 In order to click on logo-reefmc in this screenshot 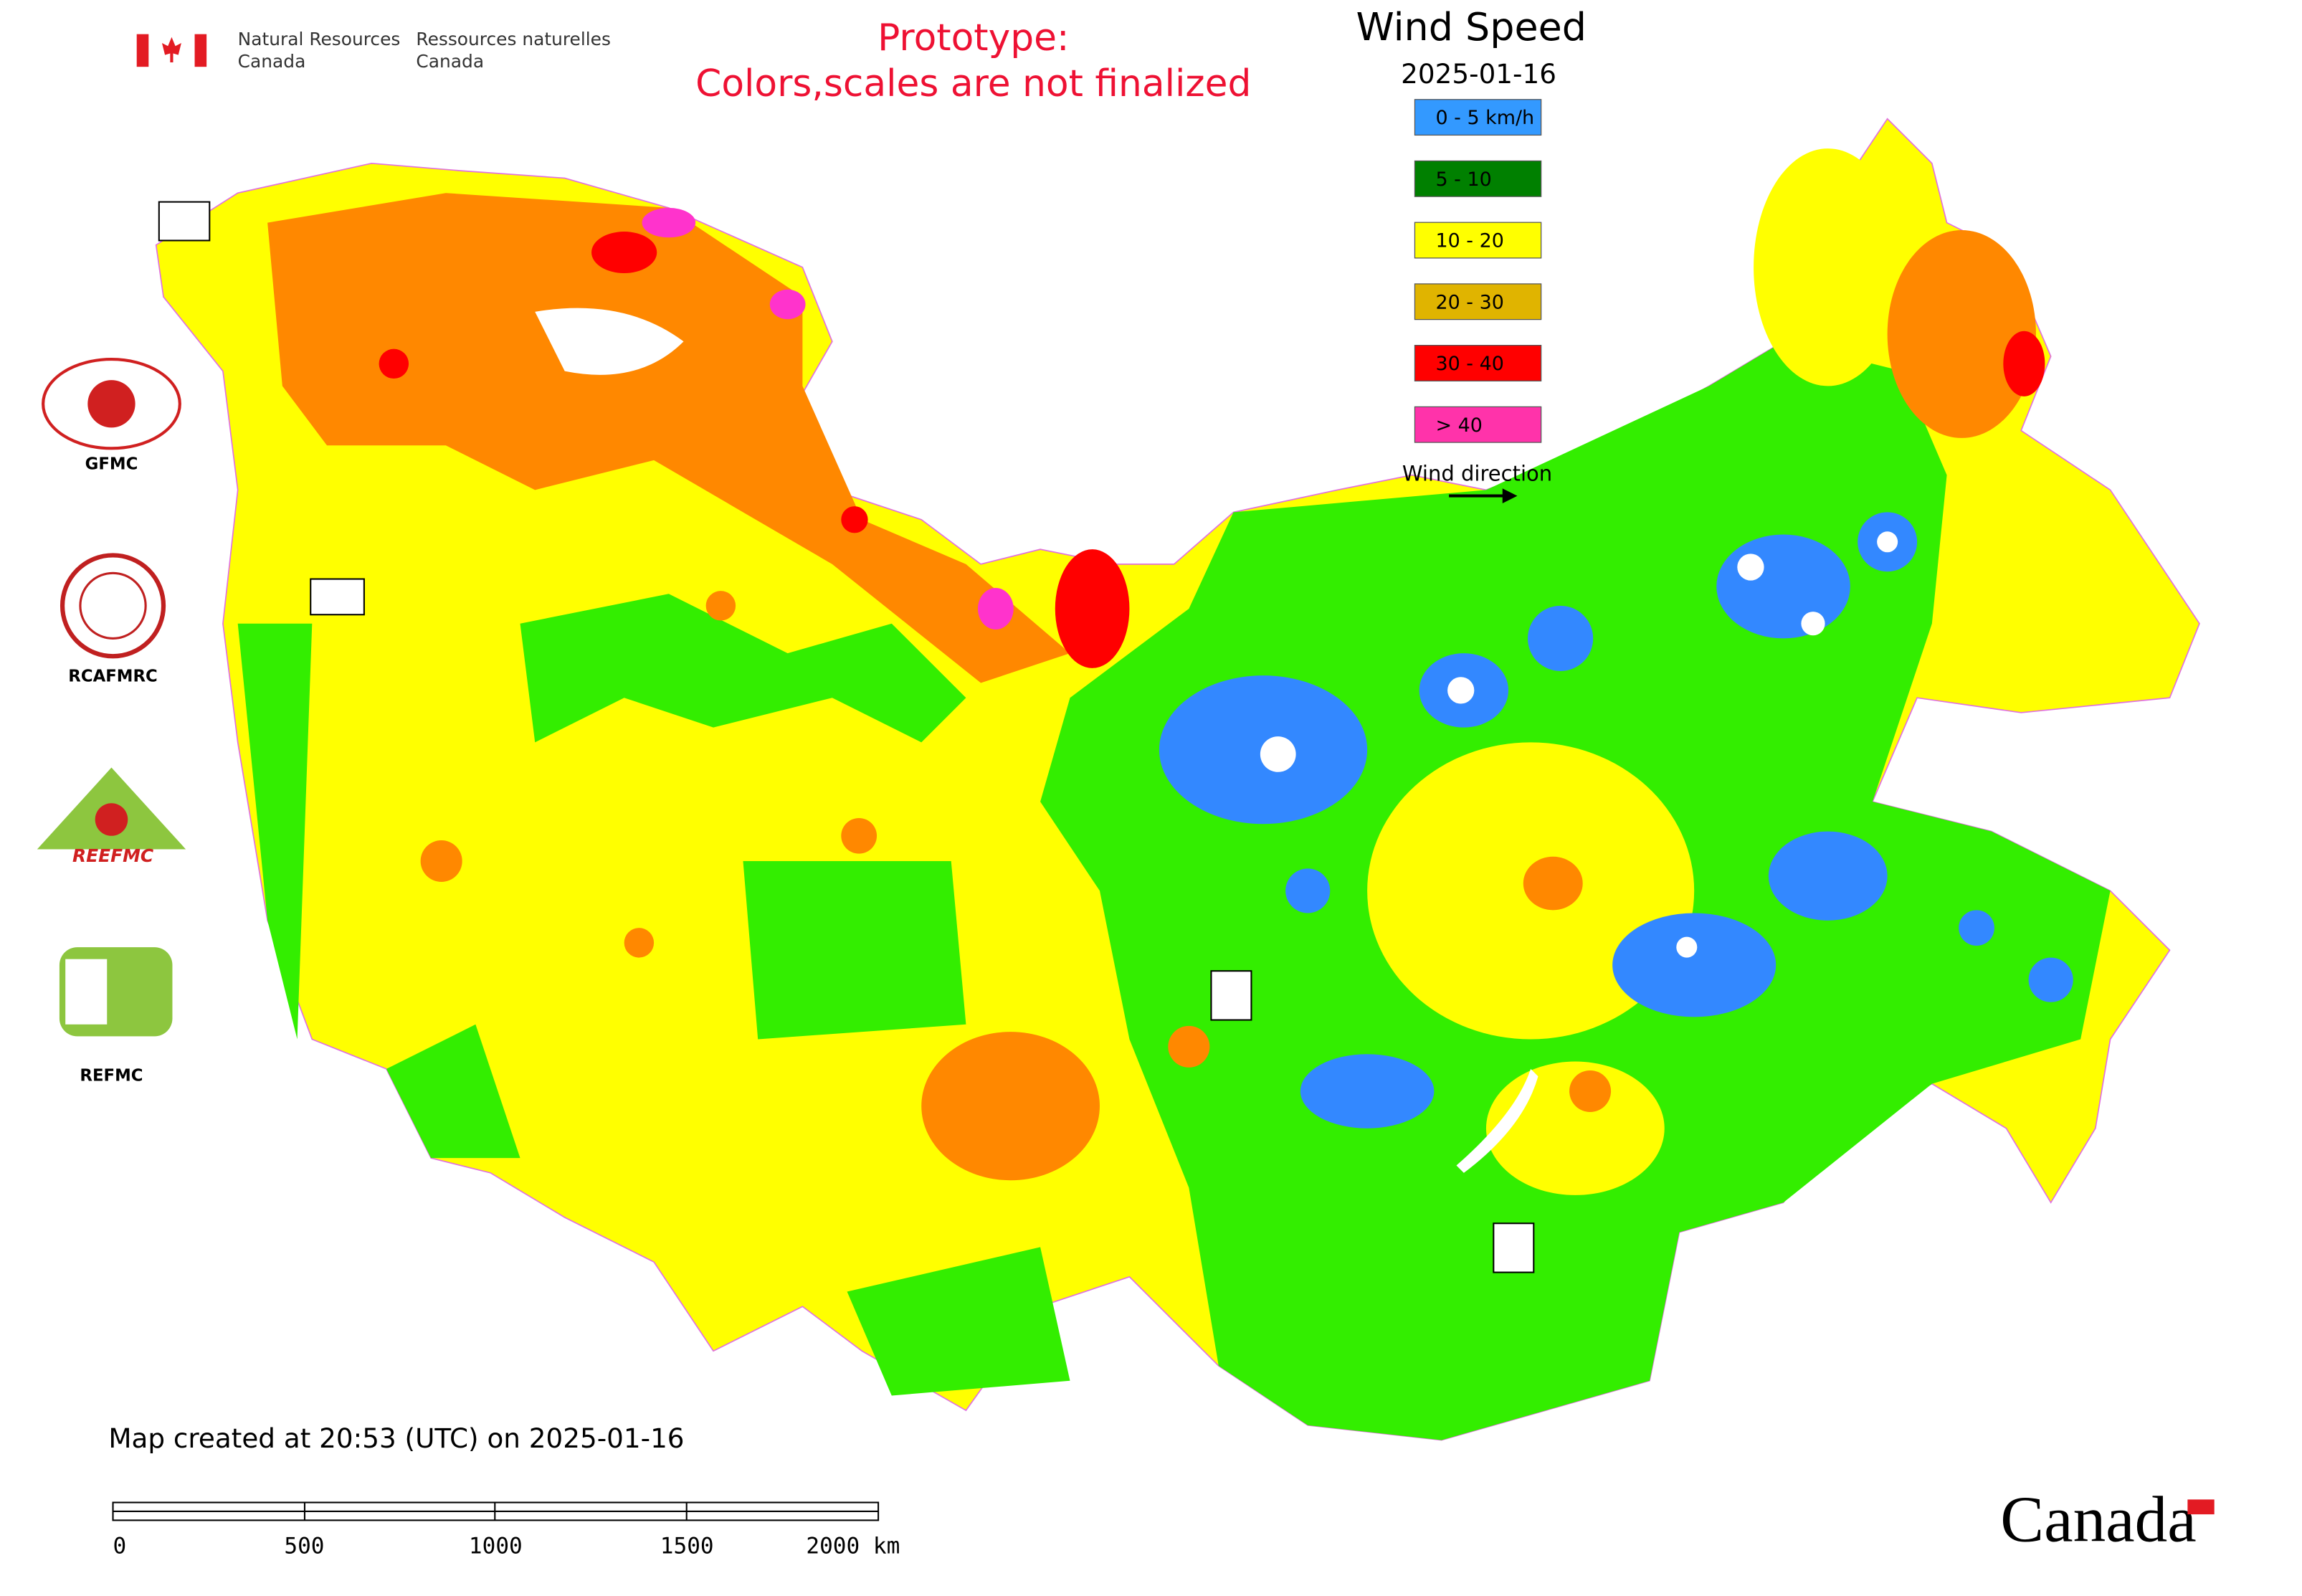, I will do `click(112, 819)`.